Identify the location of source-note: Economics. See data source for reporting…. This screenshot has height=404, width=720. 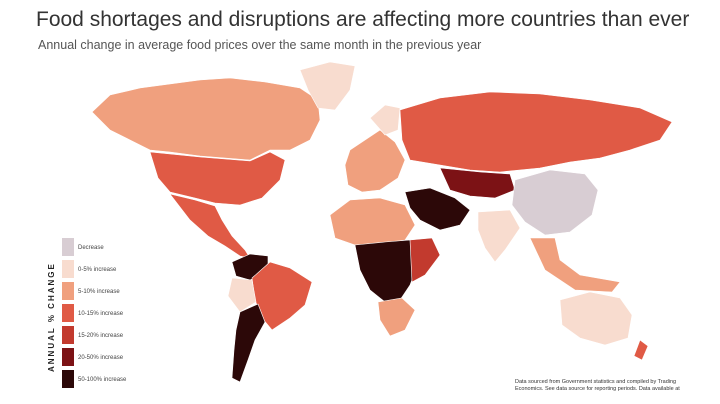
(597, 389).